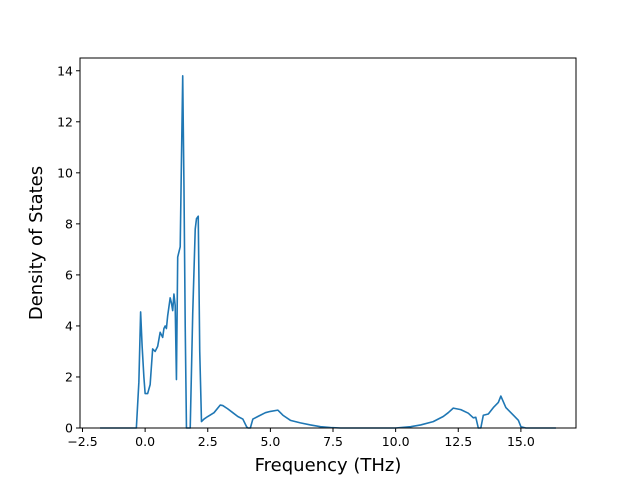  I want to click on y-tick-label: 0, so click(69, 428).